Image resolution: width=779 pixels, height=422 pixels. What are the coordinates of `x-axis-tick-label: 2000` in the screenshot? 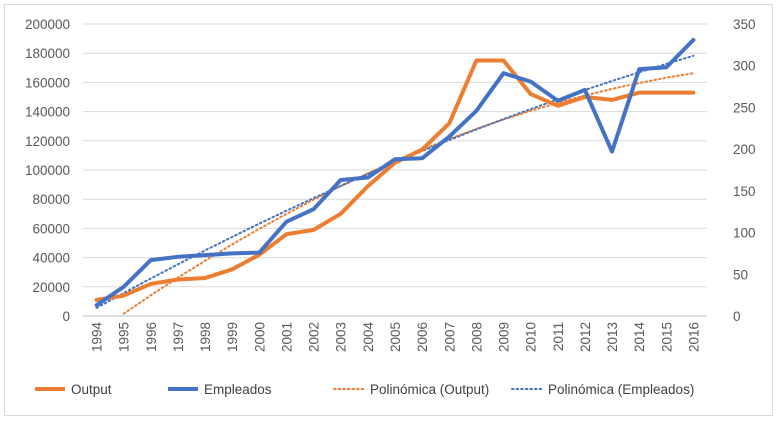 It's located at (259, 337).